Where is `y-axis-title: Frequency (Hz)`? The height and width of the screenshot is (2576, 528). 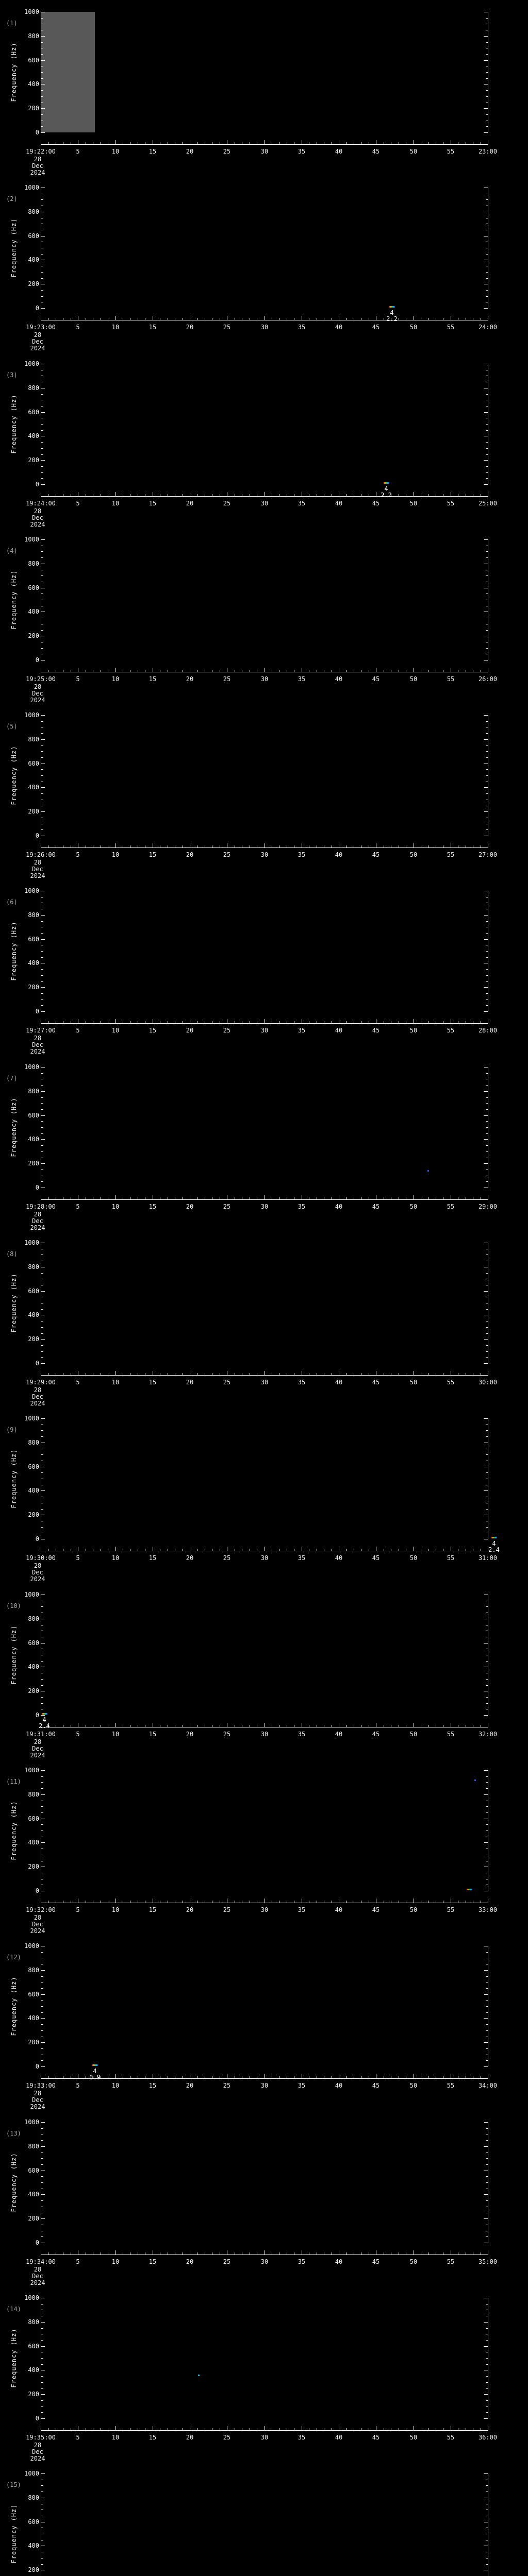
y-axis-title: Frequency (Hz) is located at coordinates (14, 775).